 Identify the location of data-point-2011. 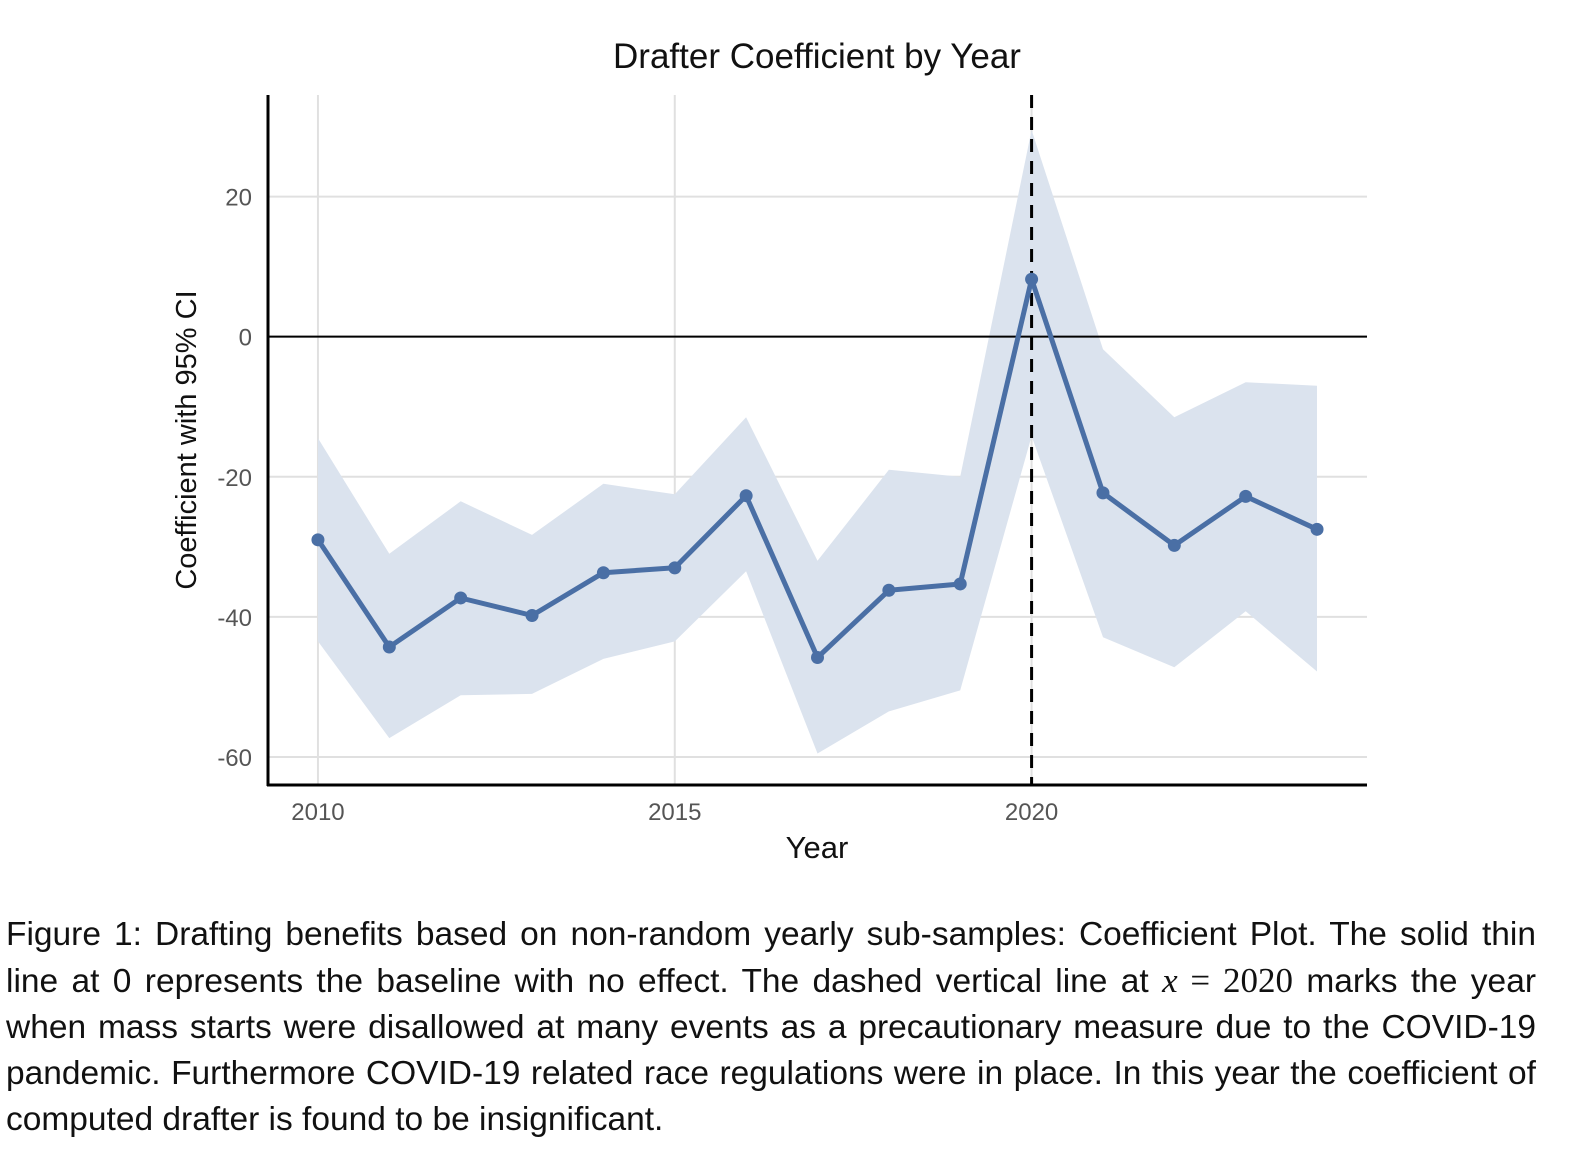
(389, 647).